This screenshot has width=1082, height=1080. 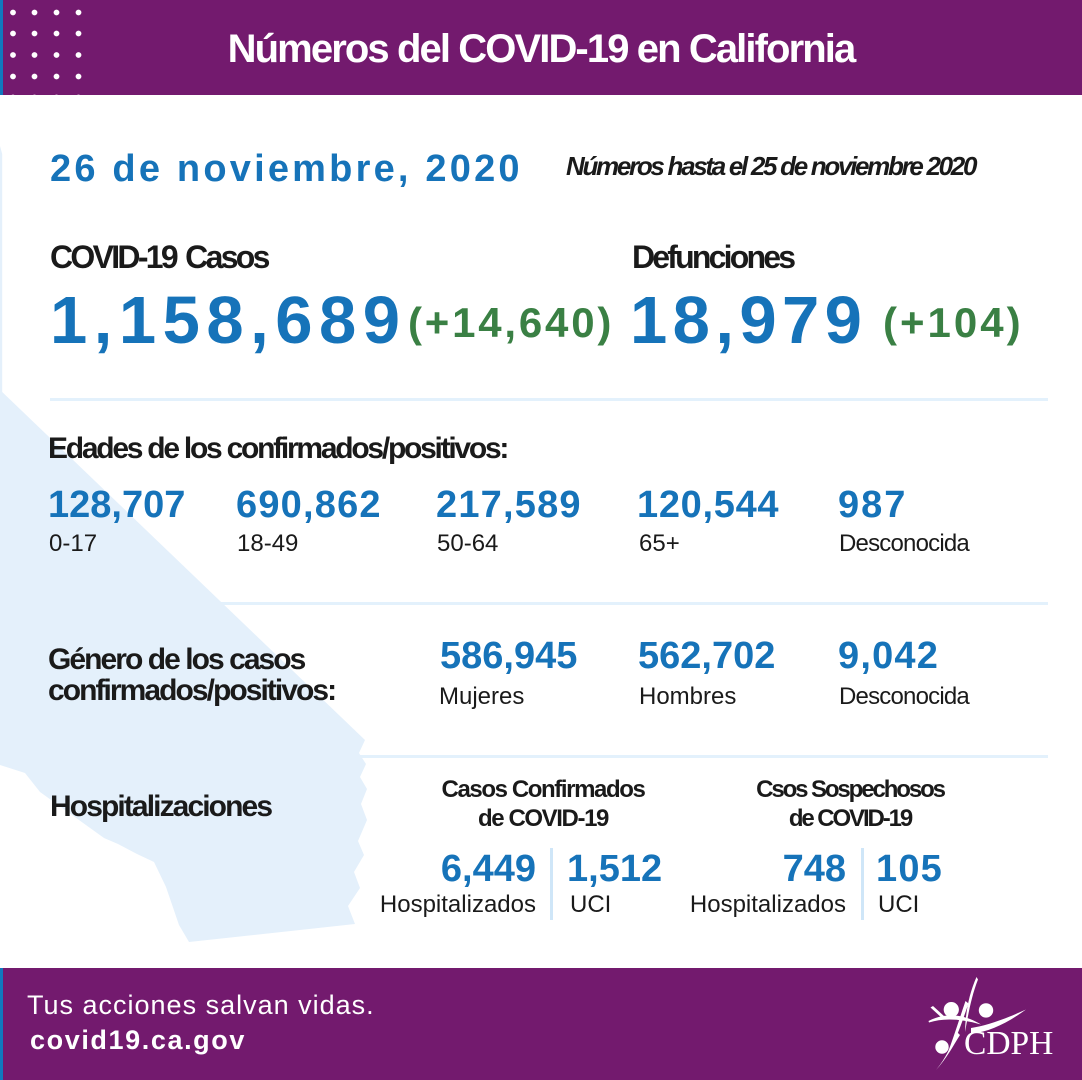 I want to click on svg-text: CDPH, so click(x=1008, y=1043).